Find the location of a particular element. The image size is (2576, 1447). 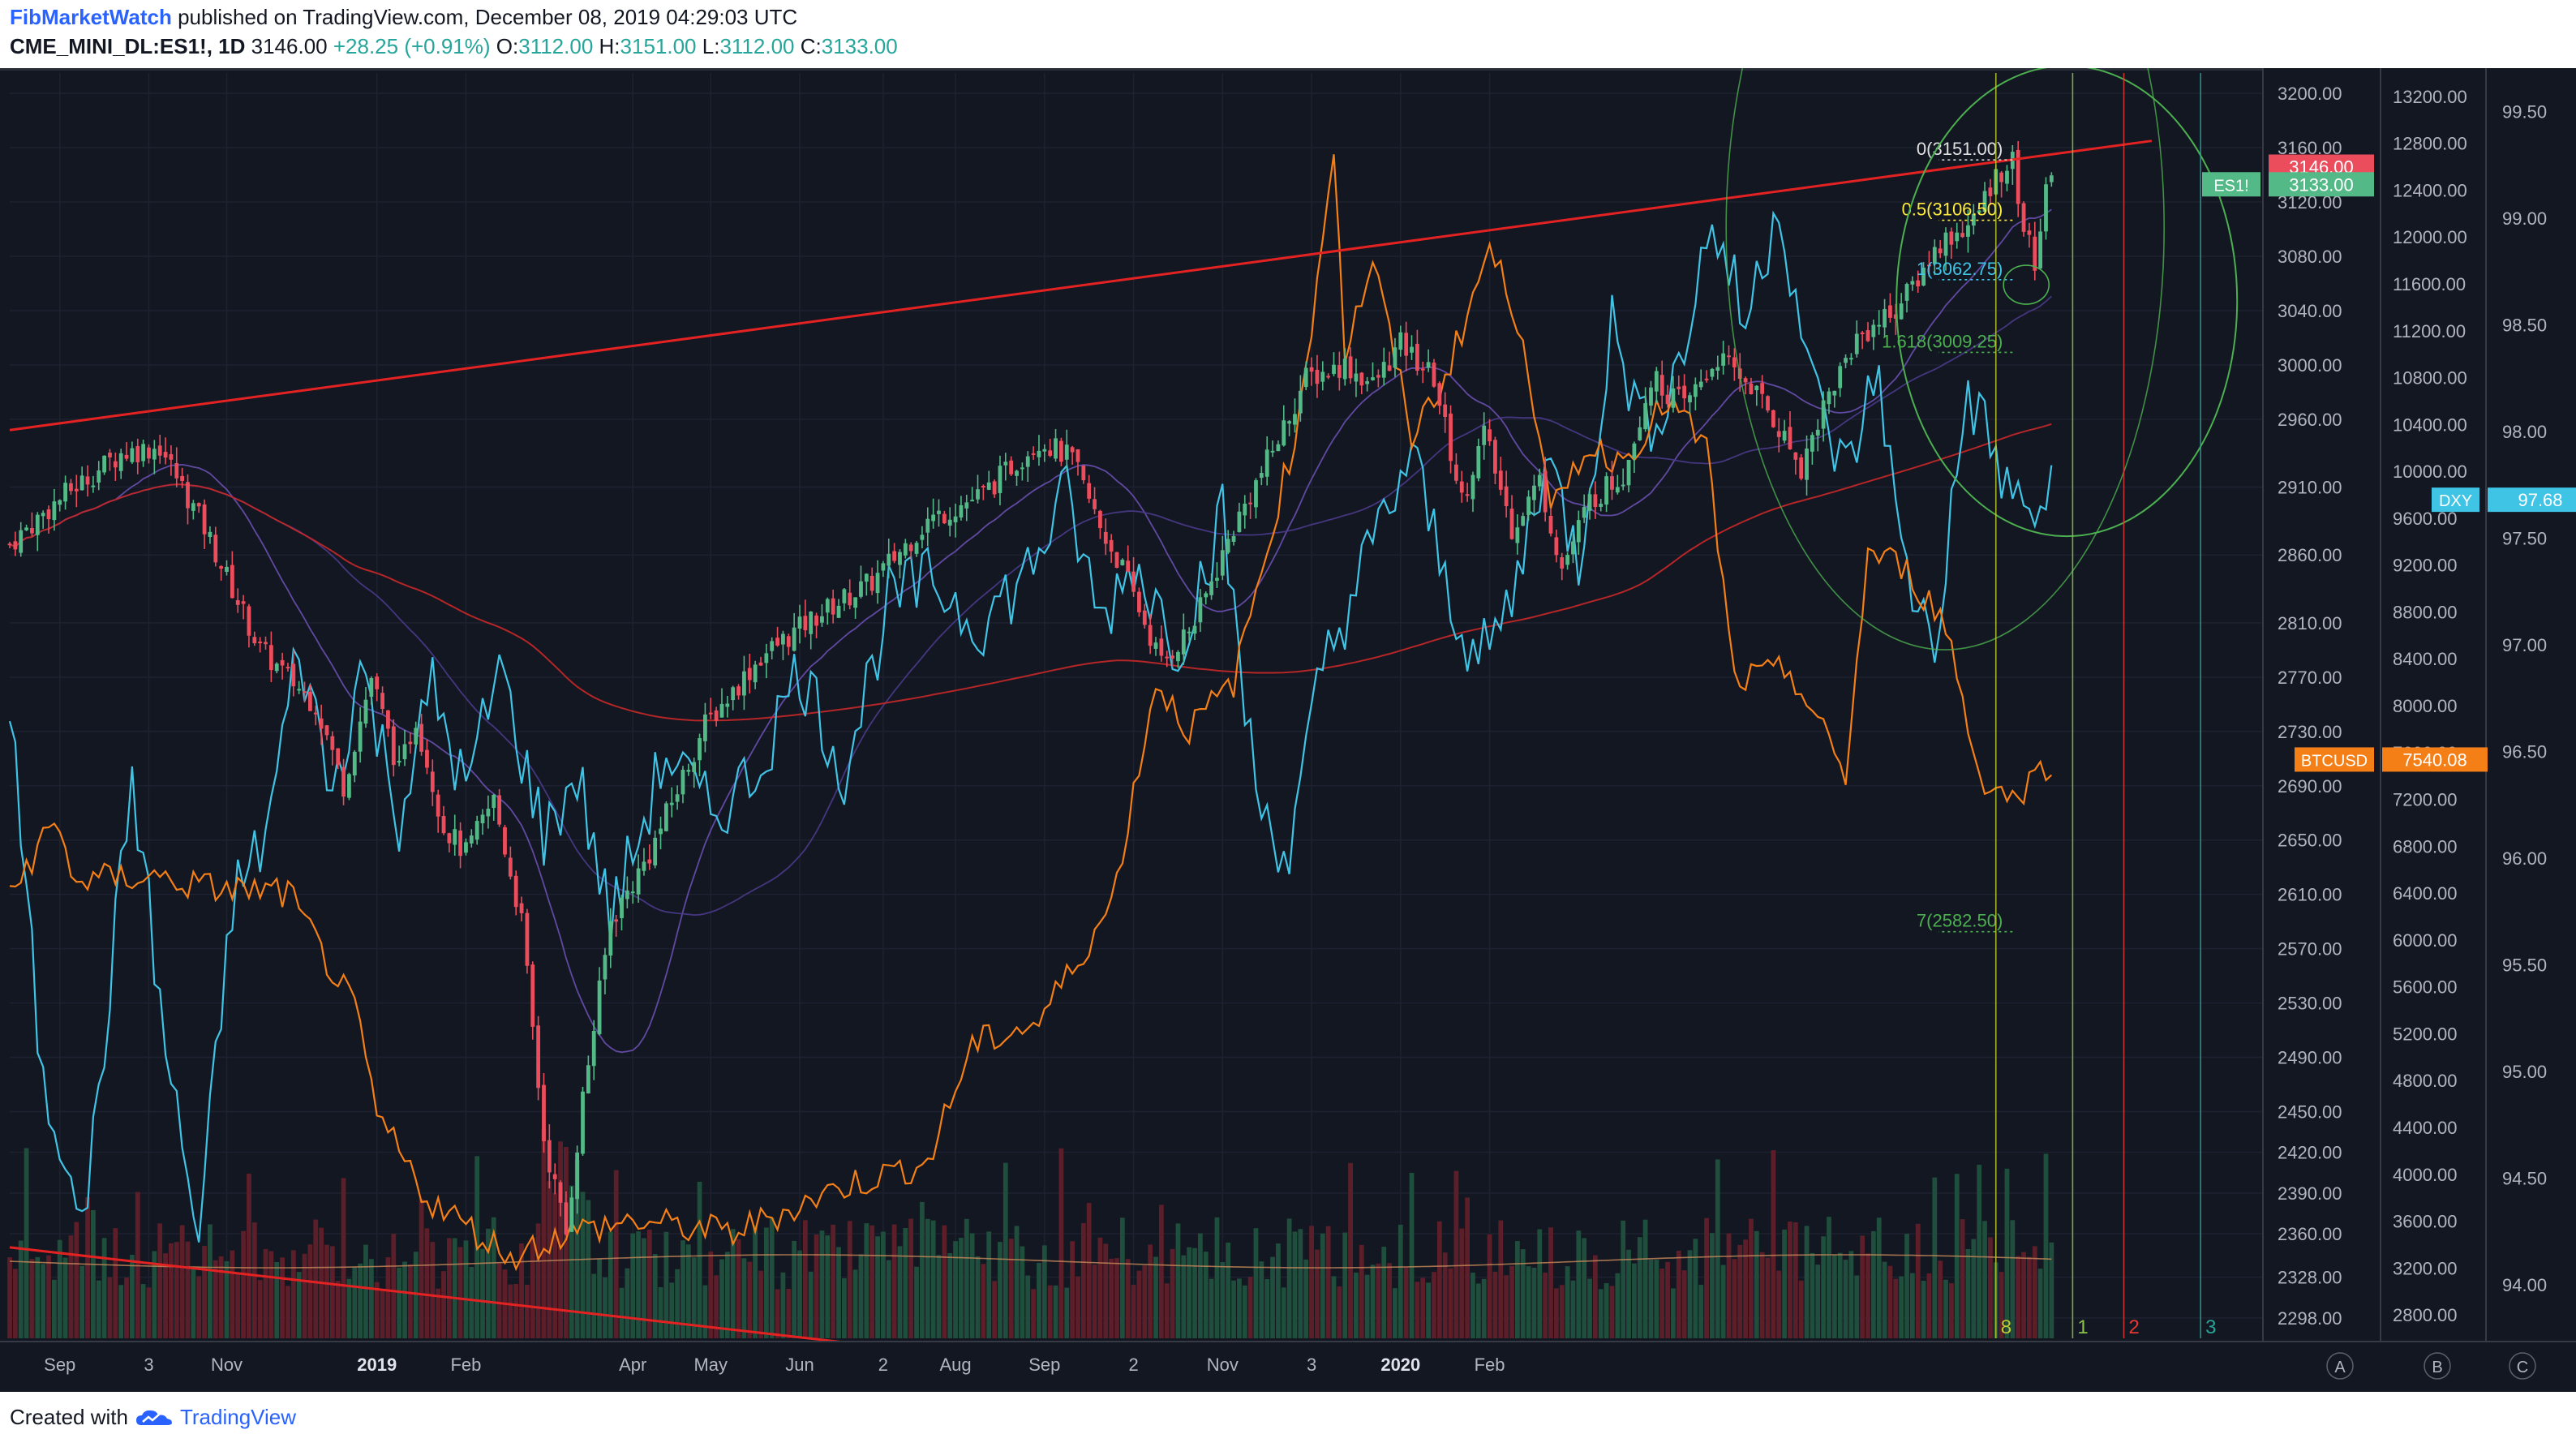

author-name: FibMarketWatch is located at coordinates (91, 17).